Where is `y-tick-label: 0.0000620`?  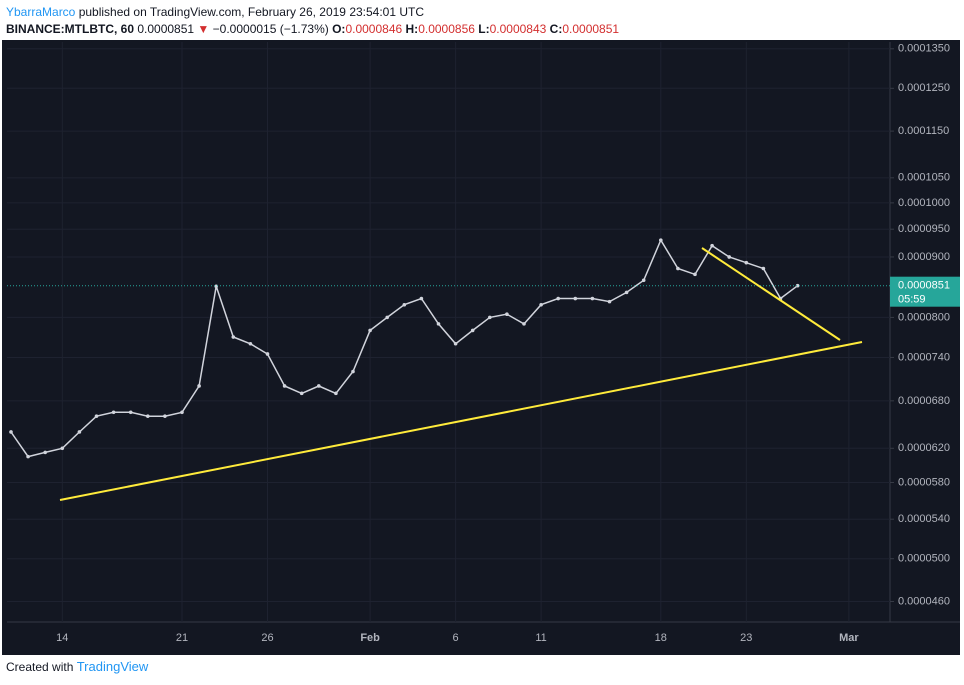 y-tick-label: 0.0000620 is located at coordinates (924, 448).